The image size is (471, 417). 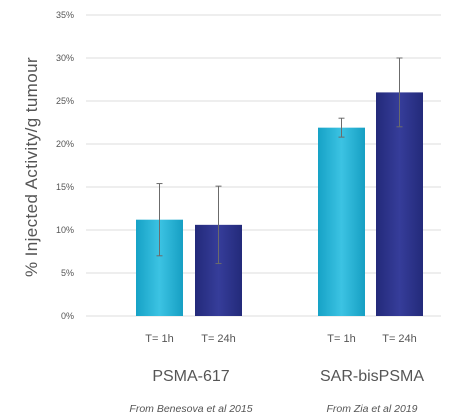 I want to click on source-citation: From Benesova et al 2015, so click(x=190, y=409).